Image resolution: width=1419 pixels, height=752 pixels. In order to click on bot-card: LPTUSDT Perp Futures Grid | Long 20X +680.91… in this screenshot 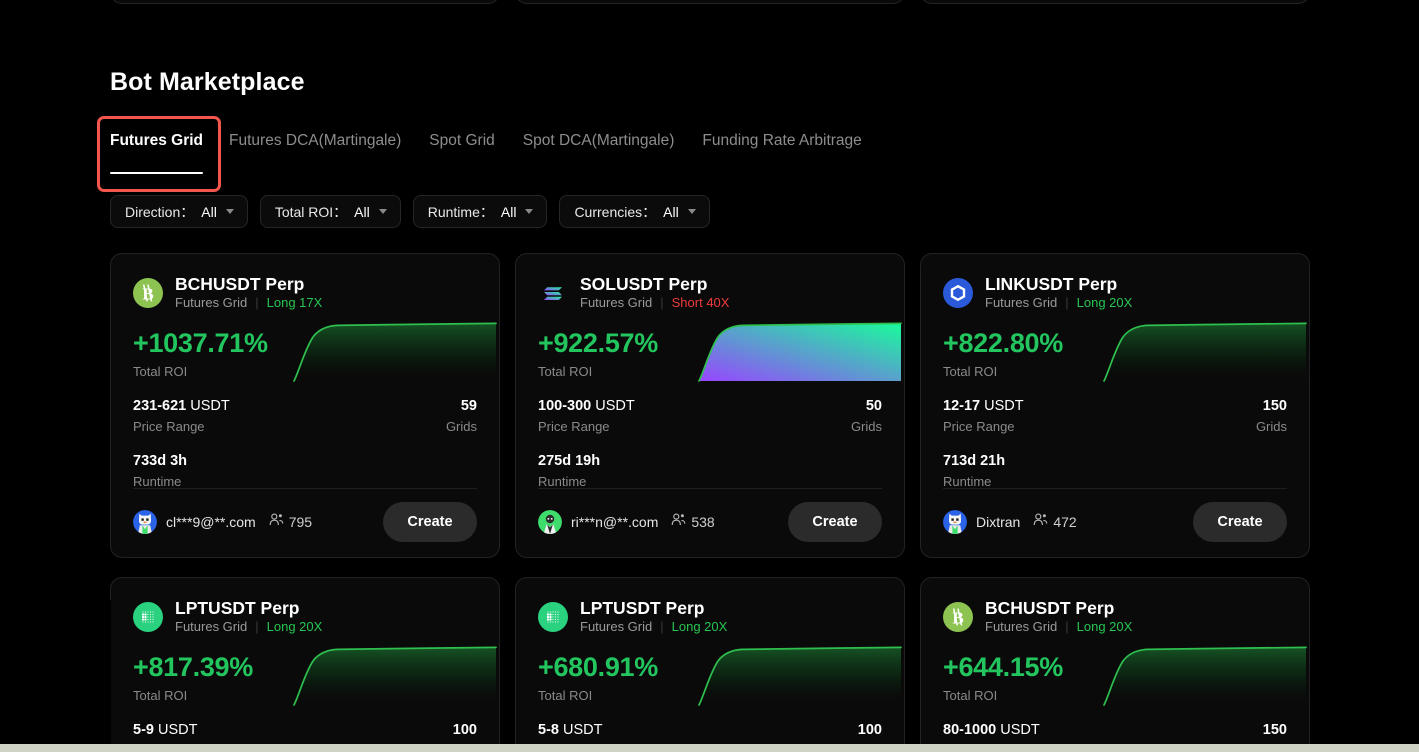, I will do `click(710, 664)`.